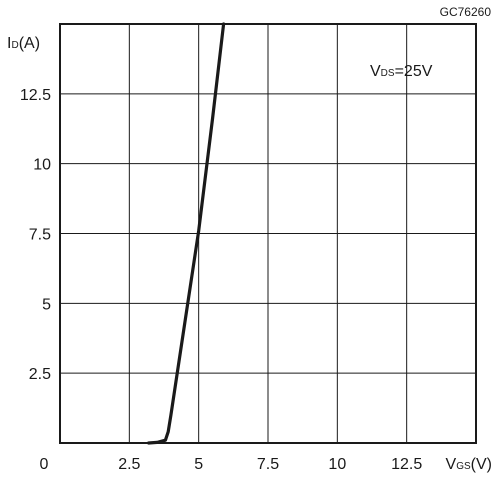  What do you see at coordinates (198, 464) in the screenshot?
I see `x-tick-label: 5` at bounding box center [198, 464].